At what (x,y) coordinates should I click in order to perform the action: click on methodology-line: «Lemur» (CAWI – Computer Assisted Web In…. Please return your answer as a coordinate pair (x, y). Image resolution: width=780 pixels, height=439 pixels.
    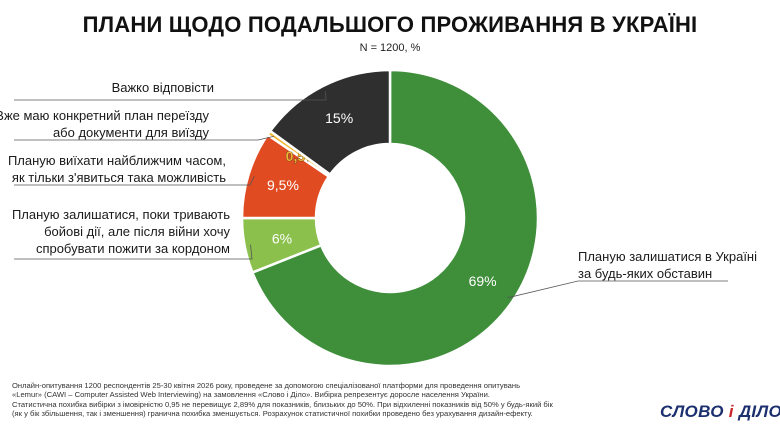
    Looking at the image, I should click on (251, 395).